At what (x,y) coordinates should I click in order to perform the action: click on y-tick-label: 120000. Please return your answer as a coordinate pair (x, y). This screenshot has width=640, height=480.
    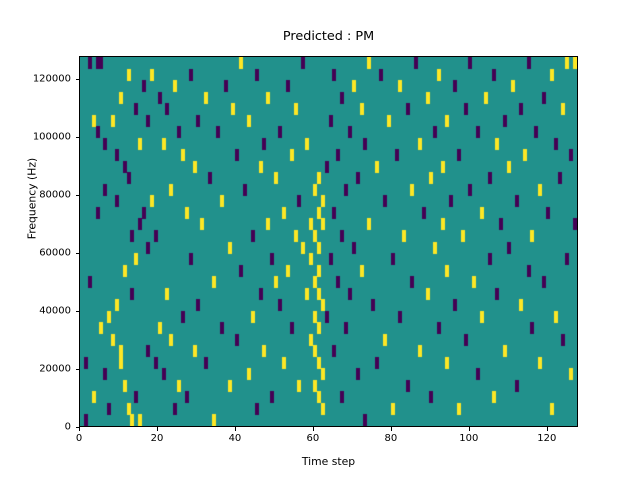
    Looking at the image, I should click on (51, 79).